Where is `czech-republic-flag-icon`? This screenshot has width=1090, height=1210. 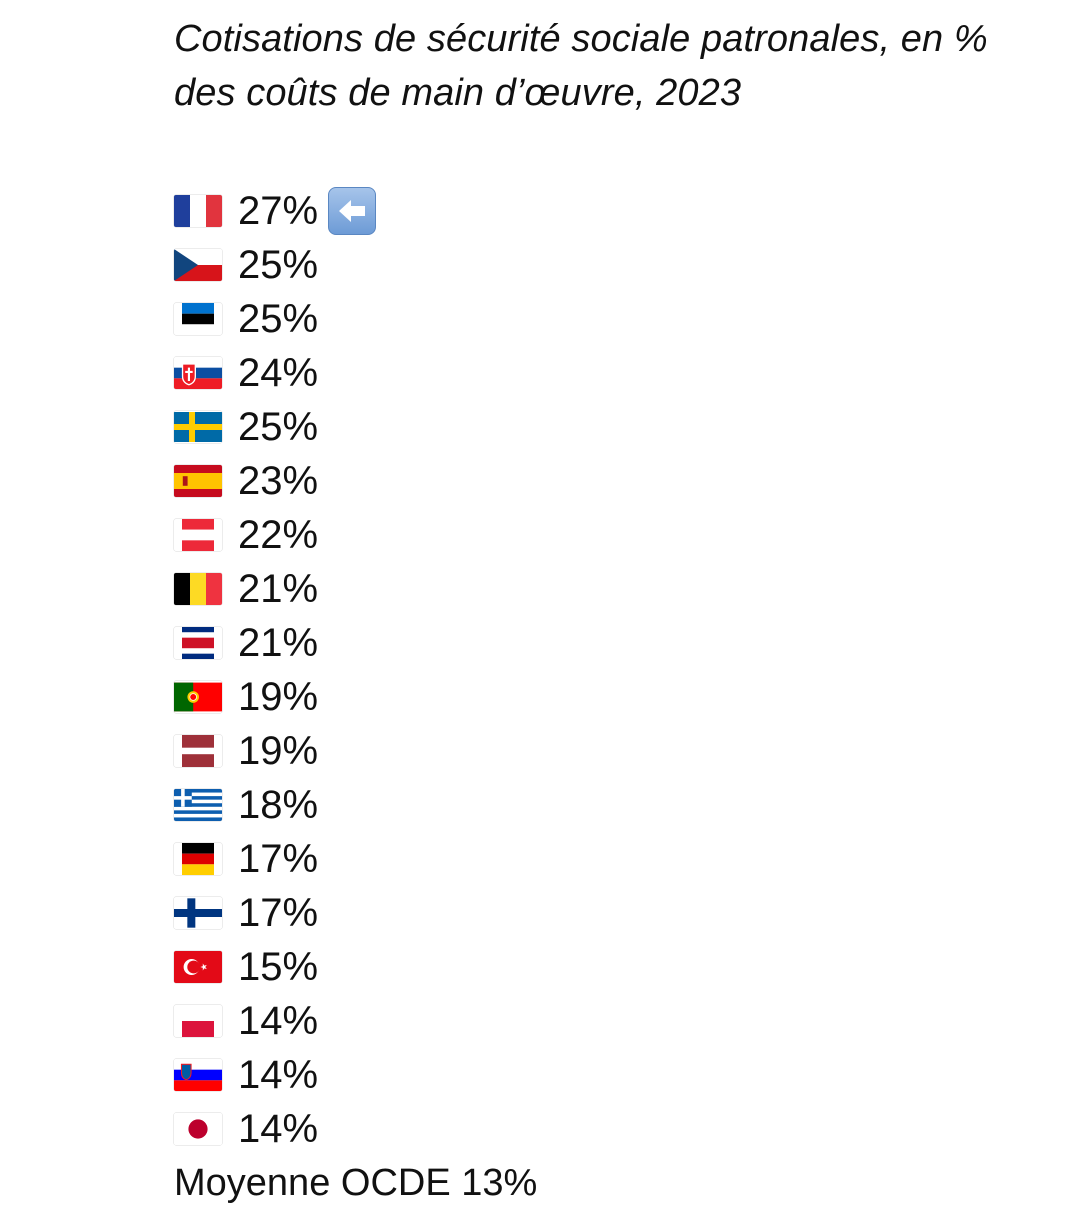
czech-republic-flag-icon is located at coordinates (198, 265).